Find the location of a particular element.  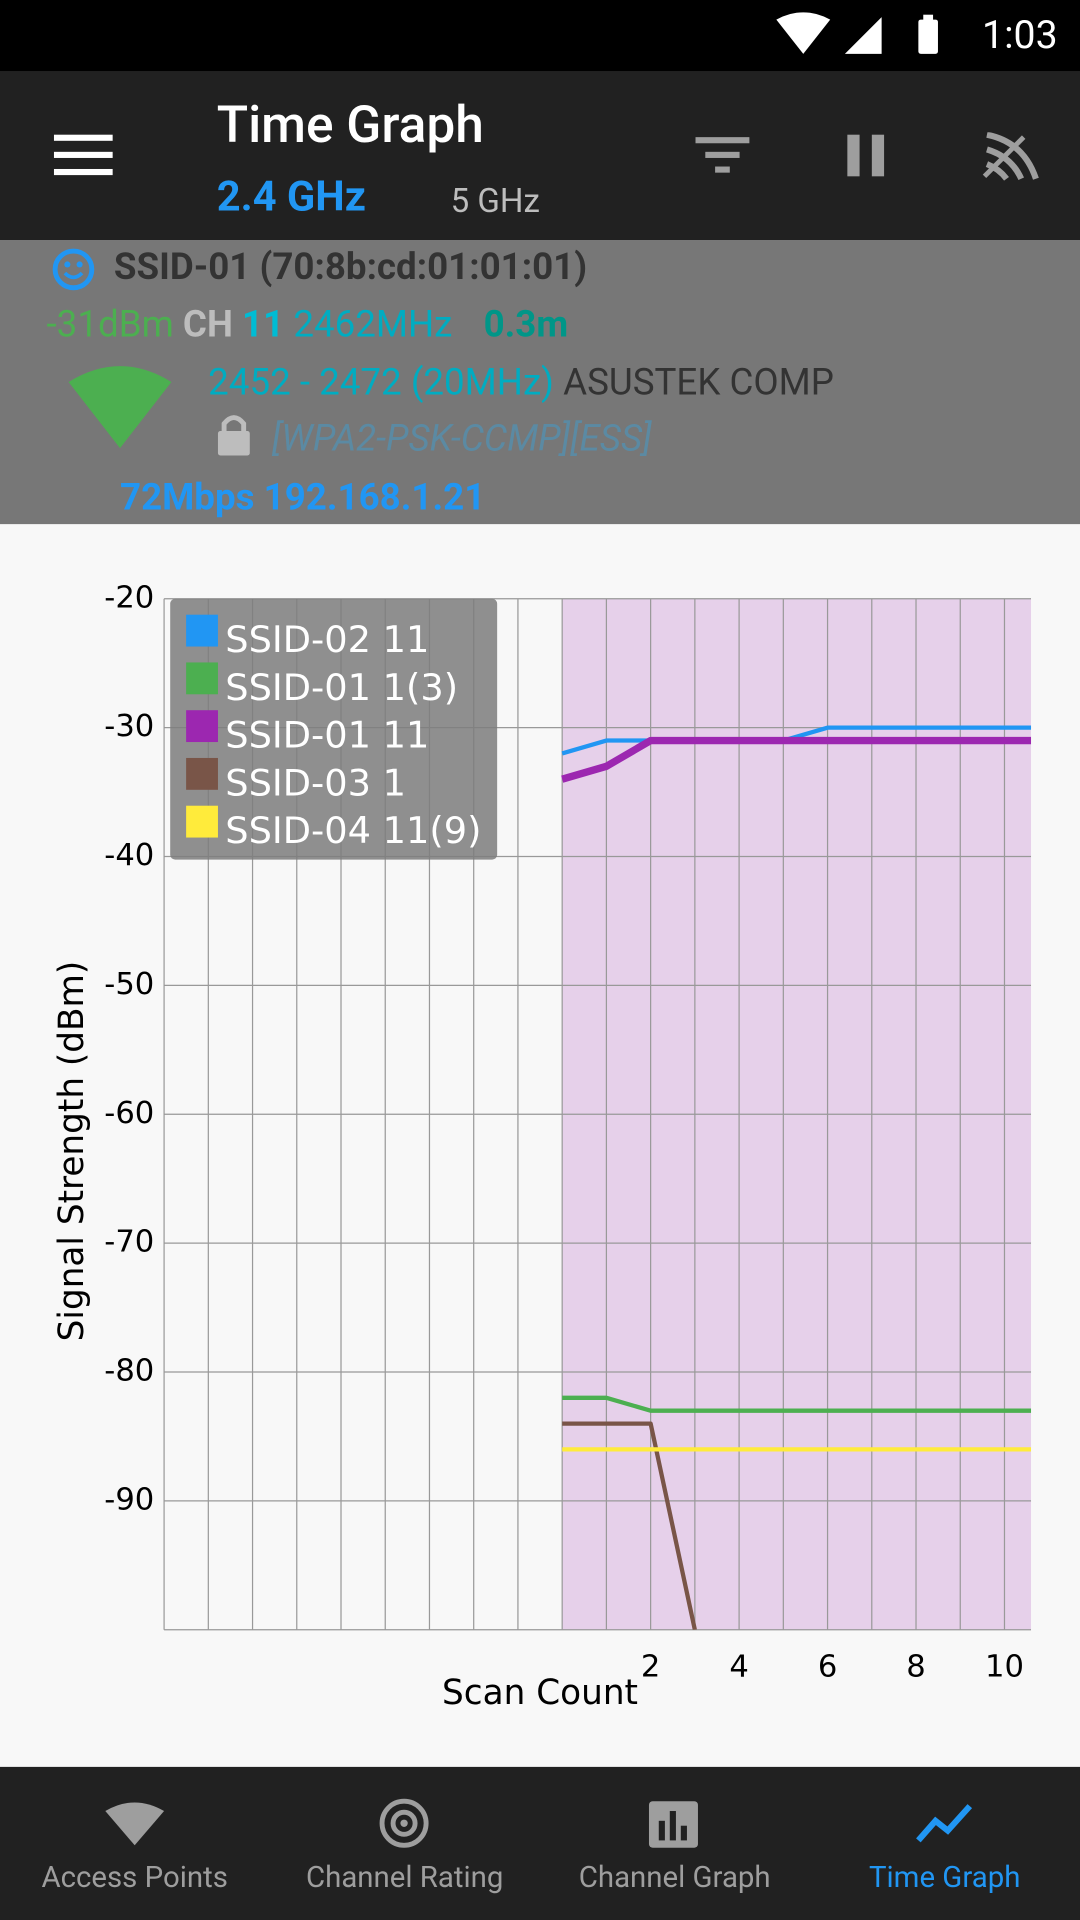

signal-line: -31dBm CH 11 2462MHz 0.3m is located at coordinates (308, 325).